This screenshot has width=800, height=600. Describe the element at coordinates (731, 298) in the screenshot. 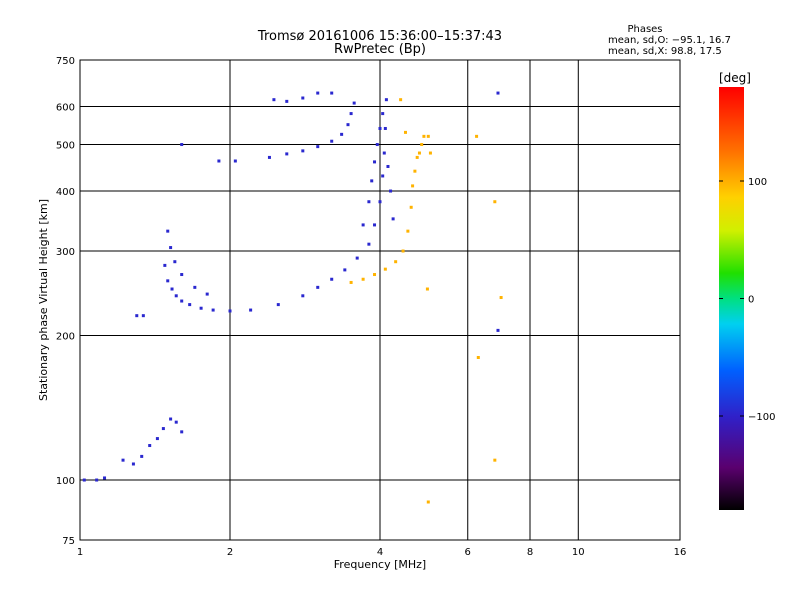

I see `colorbar` at that location.